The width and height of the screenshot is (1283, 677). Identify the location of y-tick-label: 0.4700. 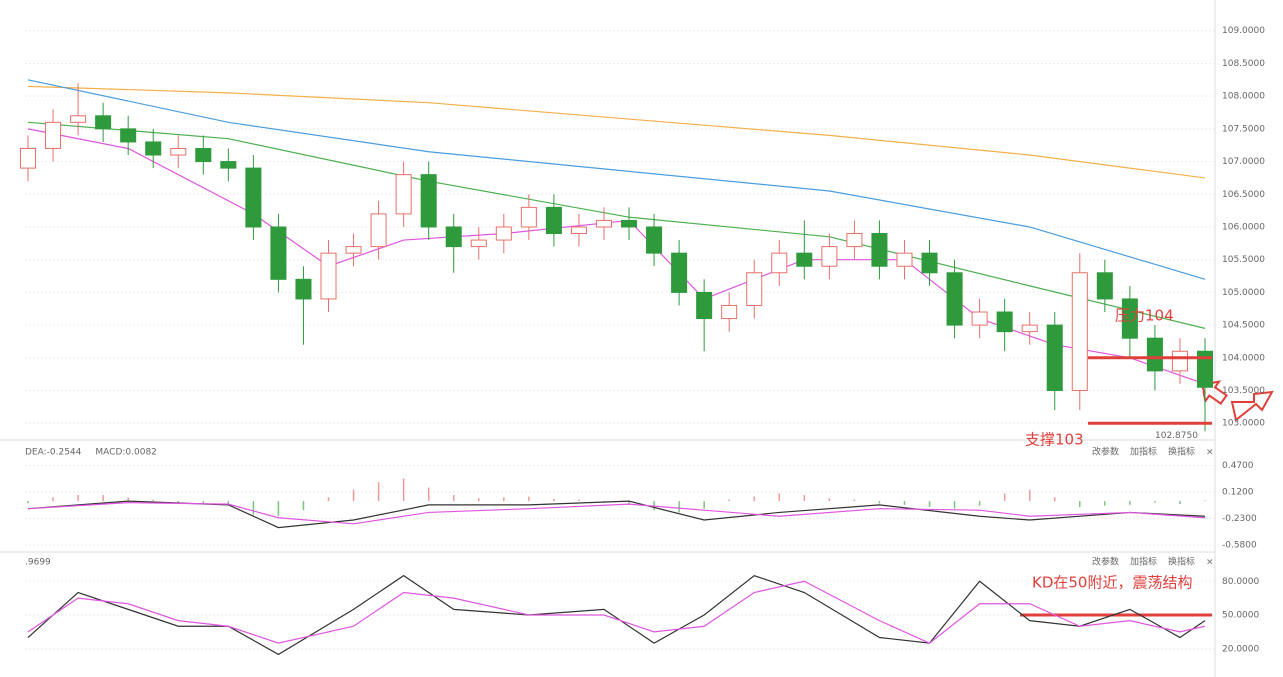
(1238, 466).